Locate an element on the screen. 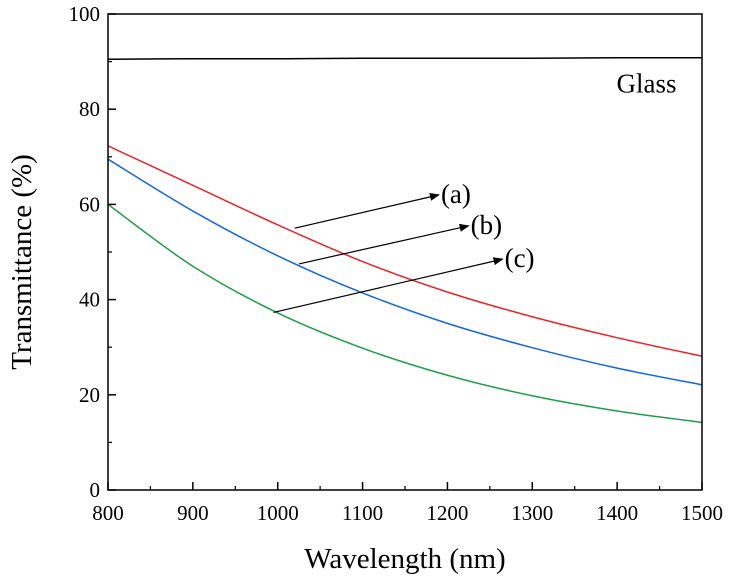 The height and width of the screenshot is (581, 732). annotation-layer: (a)(b)(c) is located at coordinates (404, 246).